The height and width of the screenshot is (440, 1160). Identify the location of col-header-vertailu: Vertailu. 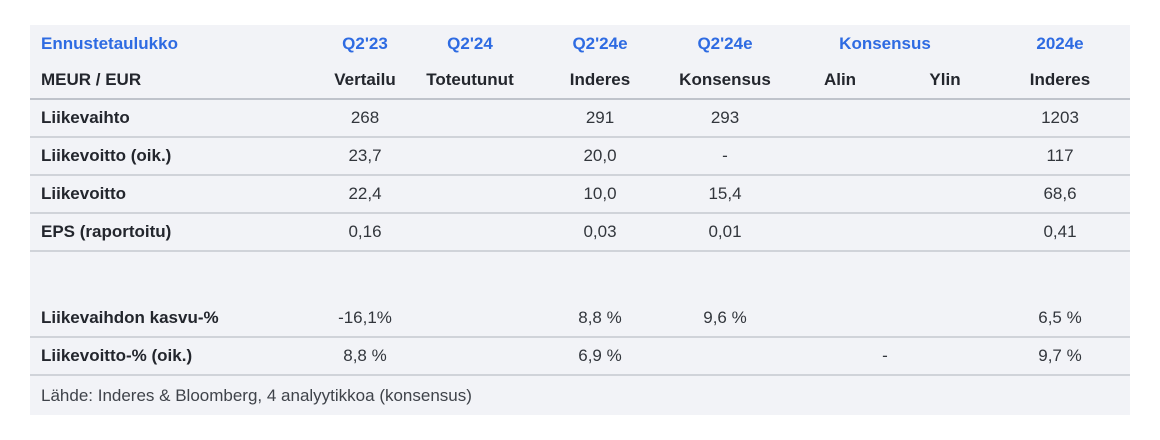
(365, 79).